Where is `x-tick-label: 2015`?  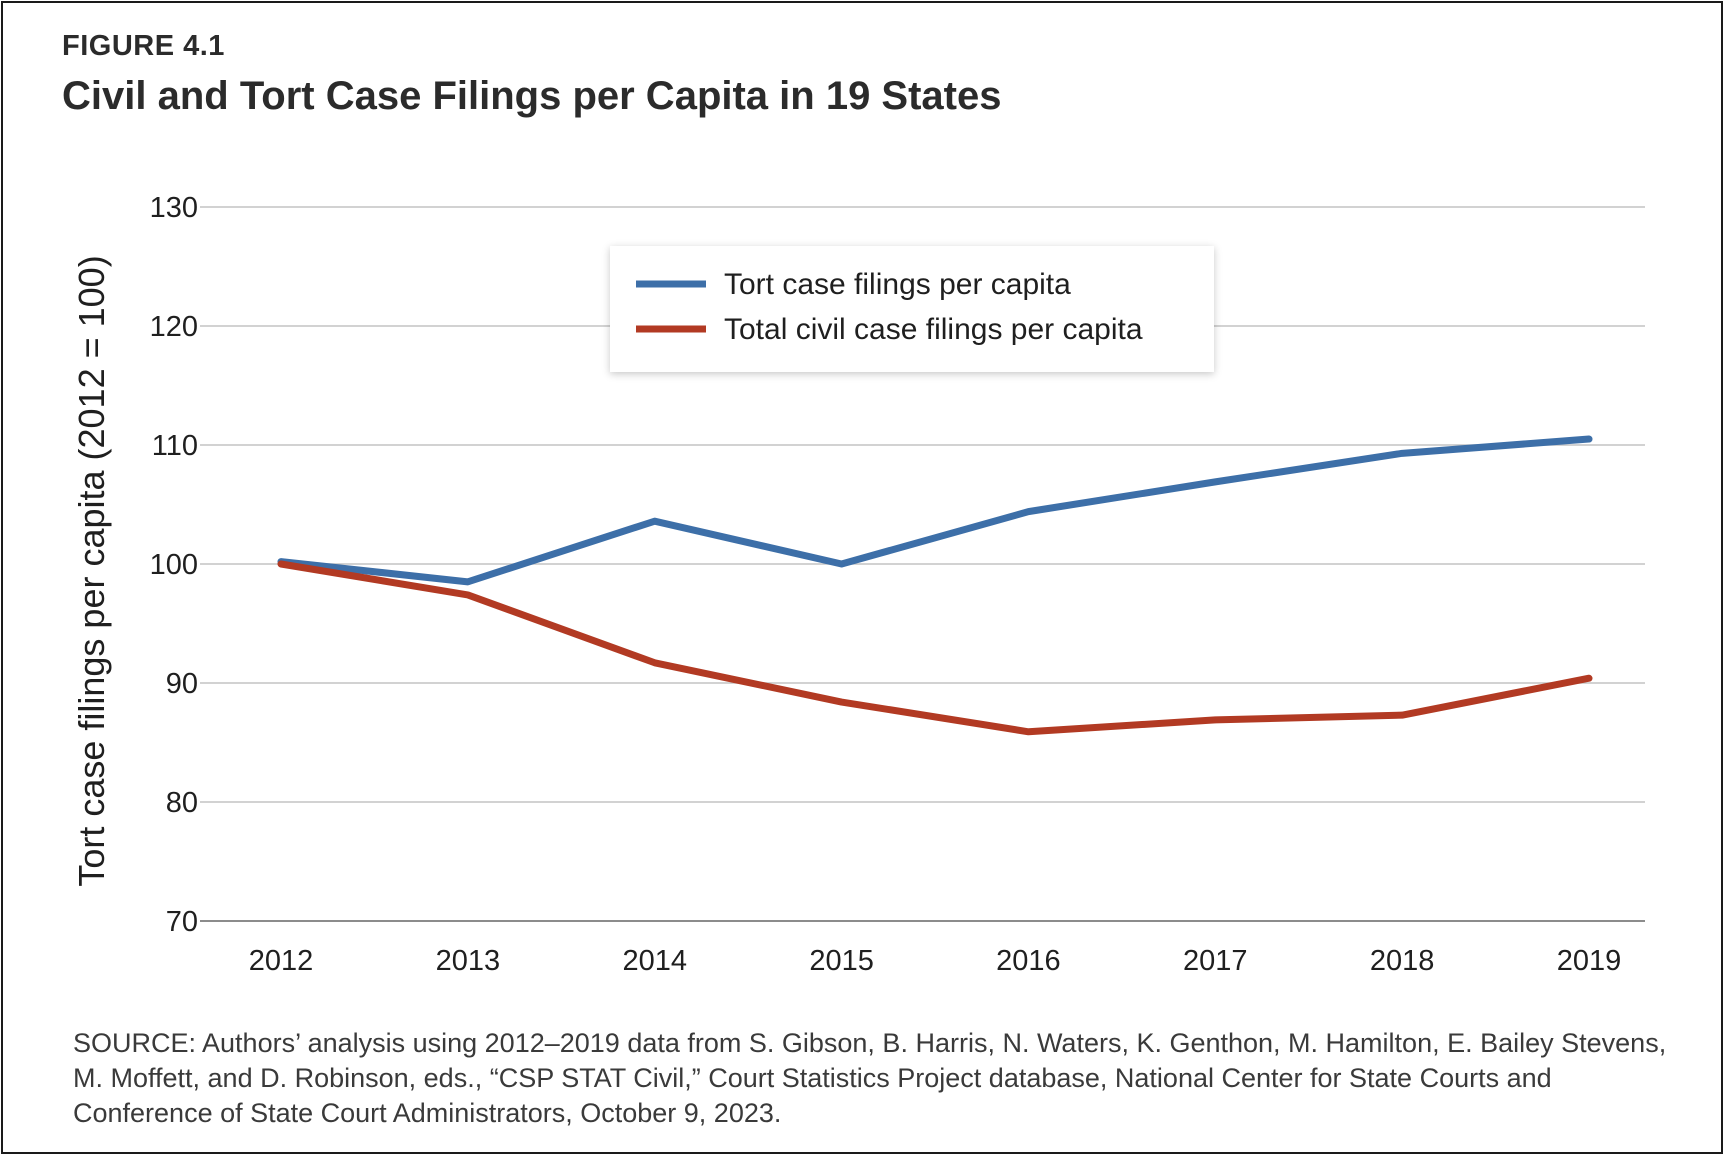
x-tick-label: 2015 is located at coordinates (841, 961).